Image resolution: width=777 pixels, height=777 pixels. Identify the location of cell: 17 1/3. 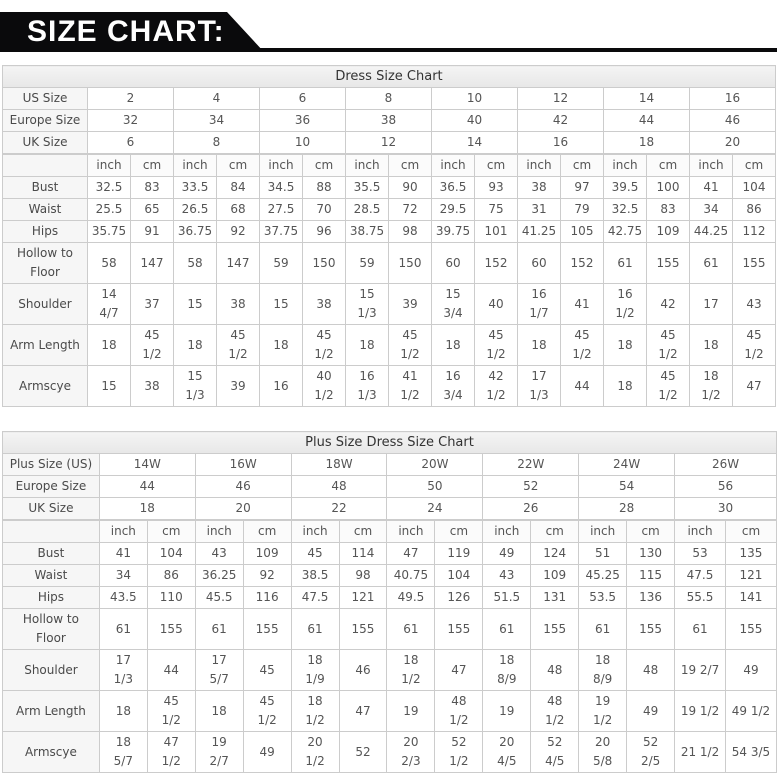
(123, 670).